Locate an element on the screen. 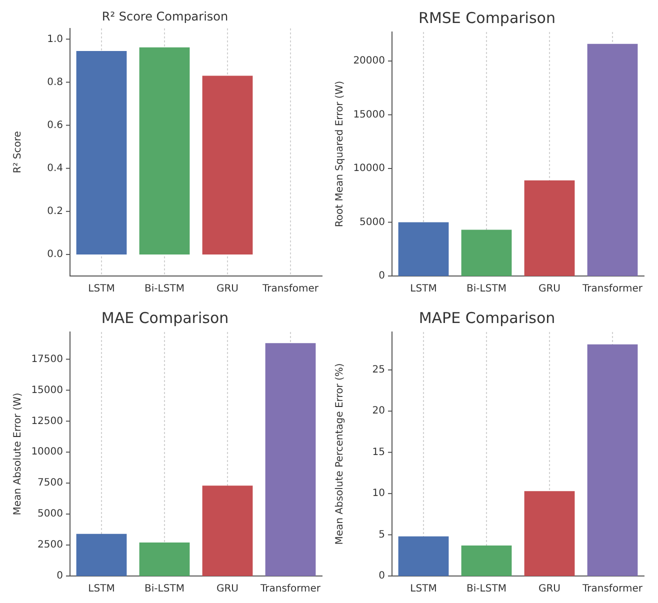  y-axis-title: Mean Absolute Error (W) is located at coordinates (18, 454).